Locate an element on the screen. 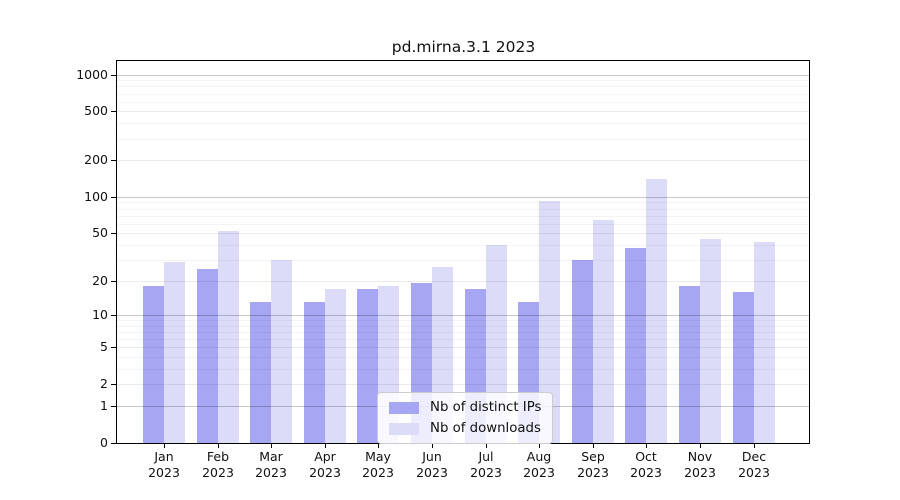 The width and height of the screenshot is (900, 500). bar-ips-jan-2023 is located at coordinates (153, 364).